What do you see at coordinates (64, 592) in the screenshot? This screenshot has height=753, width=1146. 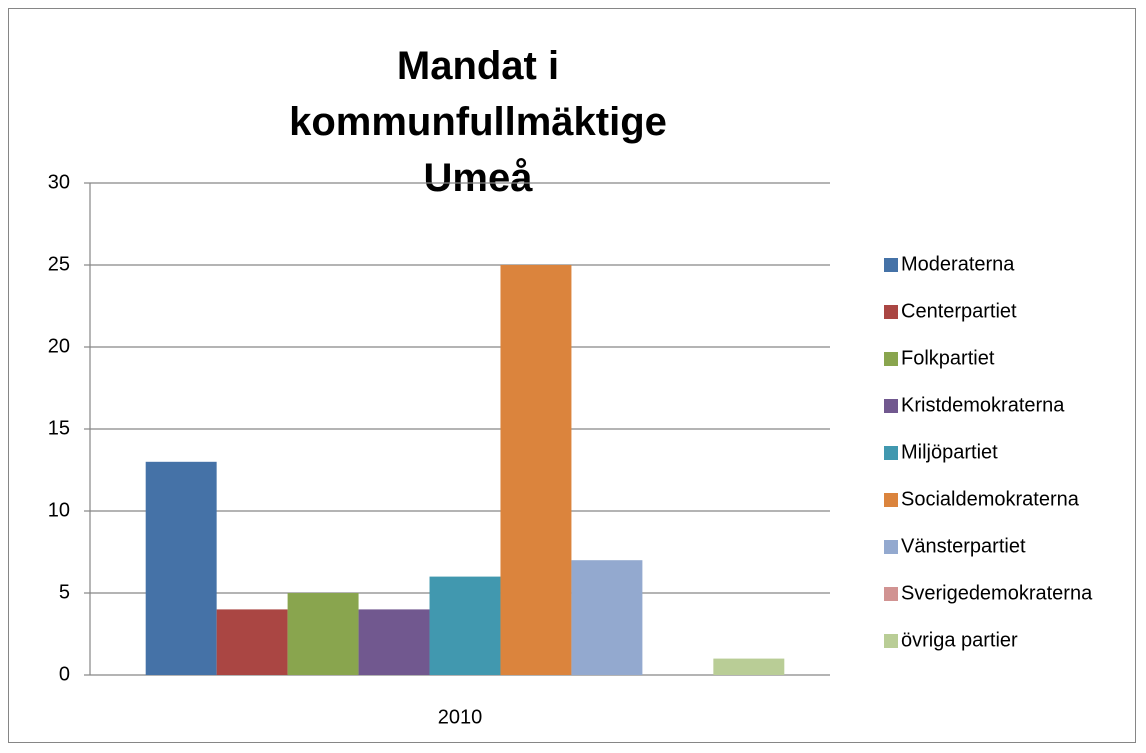 I see `y-tick-label: 5` at bounding box center [64, 592].